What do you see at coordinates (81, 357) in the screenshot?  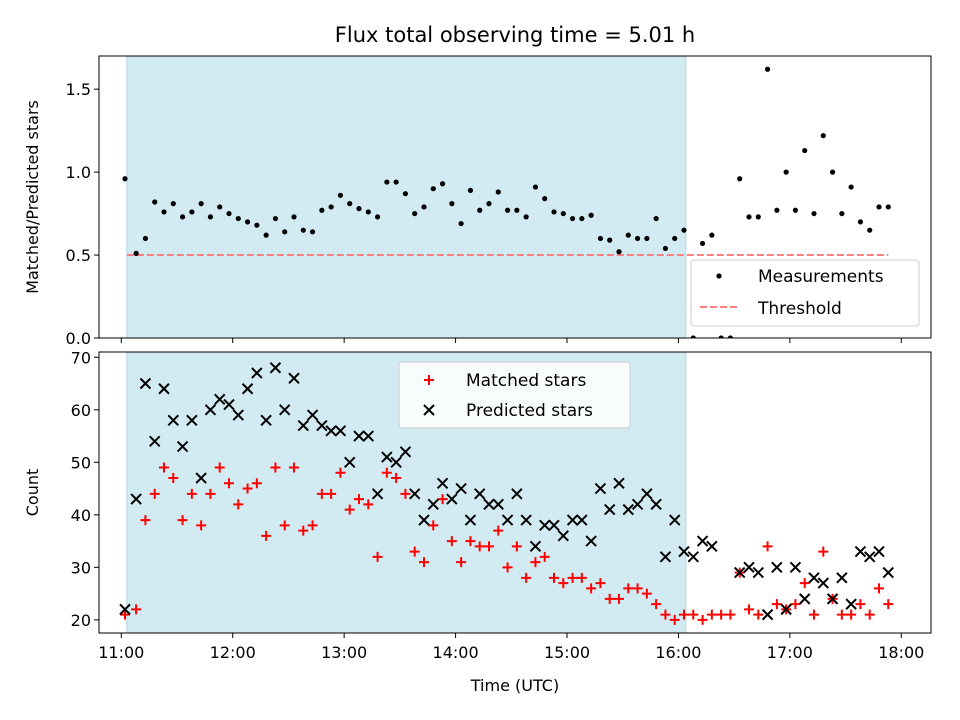 I see `y-tick-label: 70` at bounding box center [81, 357].